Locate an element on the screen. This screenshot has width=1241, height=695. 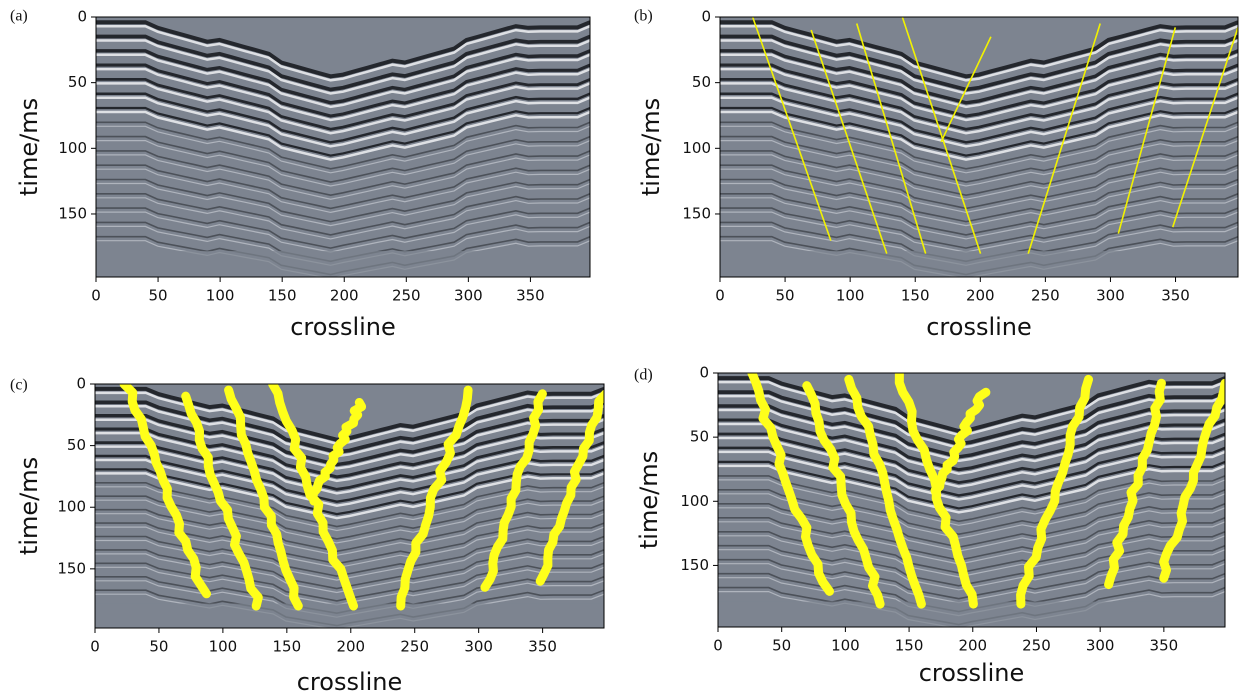
panel-label: (b) is located at coordinates (643, 16).